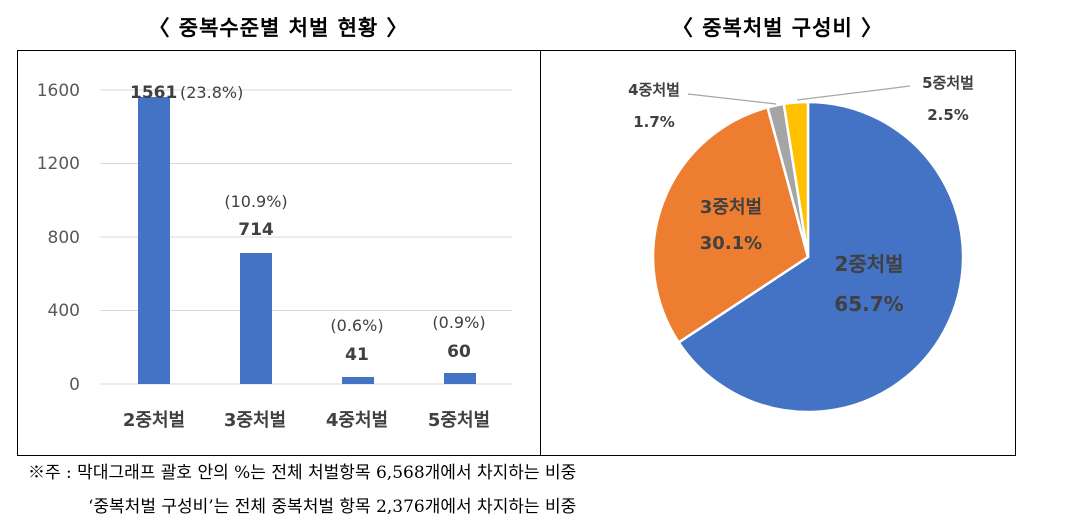  I want to click on pie-label-percent: 1.7%, so click(654, 122).